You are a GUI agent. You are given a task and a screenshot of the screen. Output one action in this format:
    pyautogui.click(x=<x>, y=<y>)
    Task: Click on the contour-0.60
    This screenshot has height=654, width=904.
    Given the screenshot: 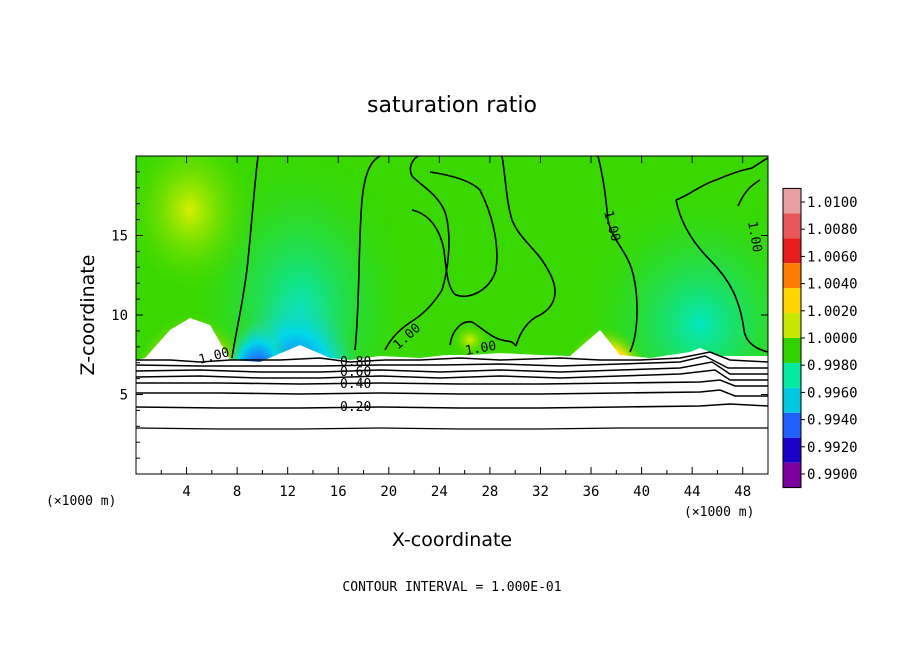 What is the action you would take?
    pyautogui.click(x=452, y=368)
    